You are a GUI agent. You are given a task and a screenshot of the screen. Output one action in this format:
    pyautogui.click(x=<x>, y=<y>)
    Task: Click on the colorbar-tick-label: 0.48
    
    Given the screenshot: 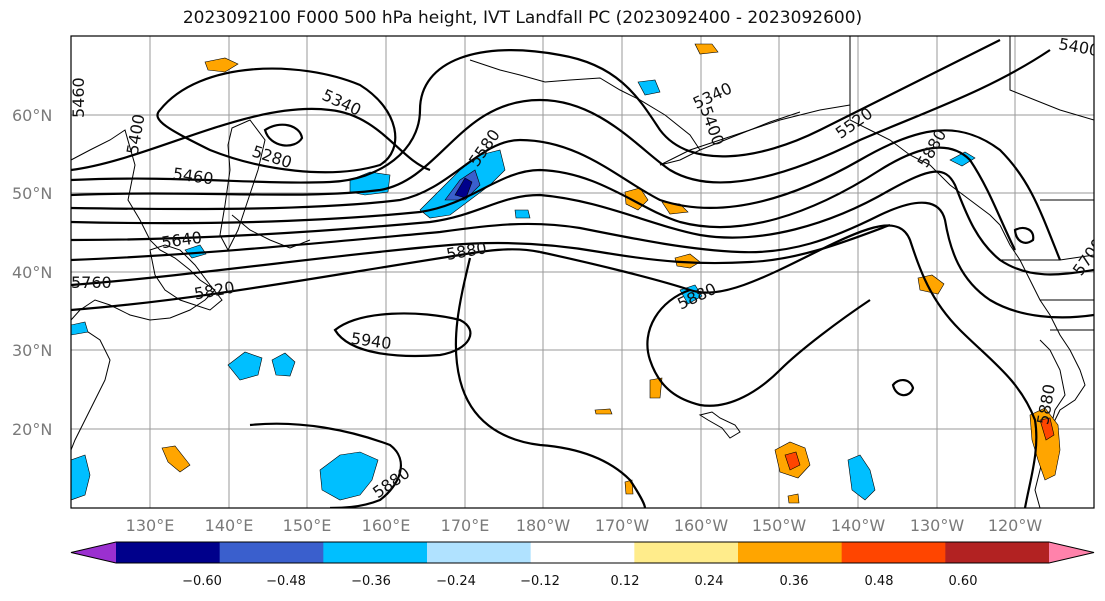 What is the action you would take?
    pyautogui.click(x=879, y=581)
    